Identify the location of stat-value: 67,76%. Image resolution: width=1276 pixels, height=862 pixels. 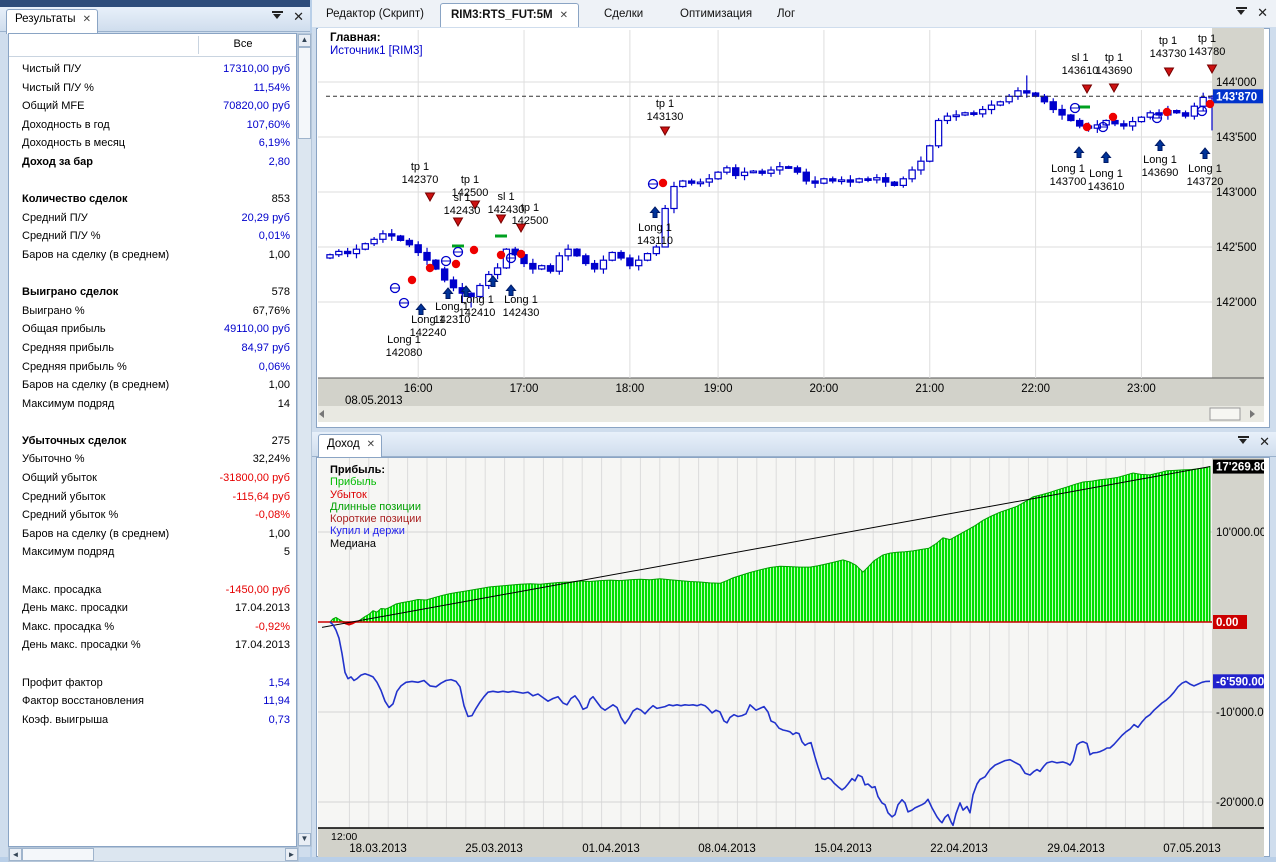
(271, 310).